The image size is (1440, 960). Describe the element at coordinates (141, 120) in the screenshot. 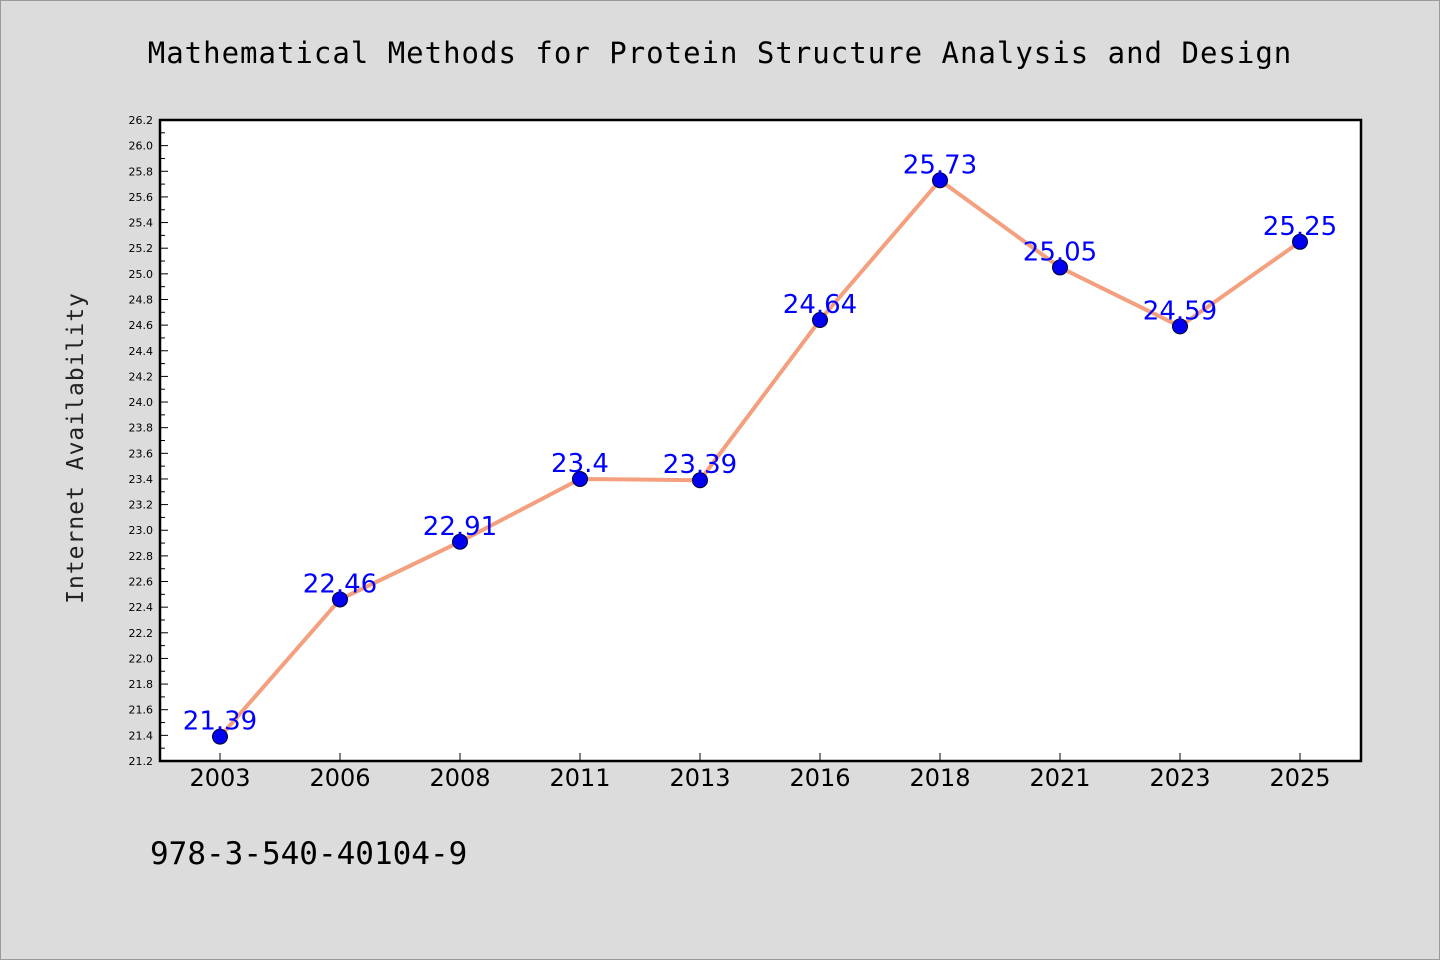

I see `y-tick-label: 26.2` at that location.